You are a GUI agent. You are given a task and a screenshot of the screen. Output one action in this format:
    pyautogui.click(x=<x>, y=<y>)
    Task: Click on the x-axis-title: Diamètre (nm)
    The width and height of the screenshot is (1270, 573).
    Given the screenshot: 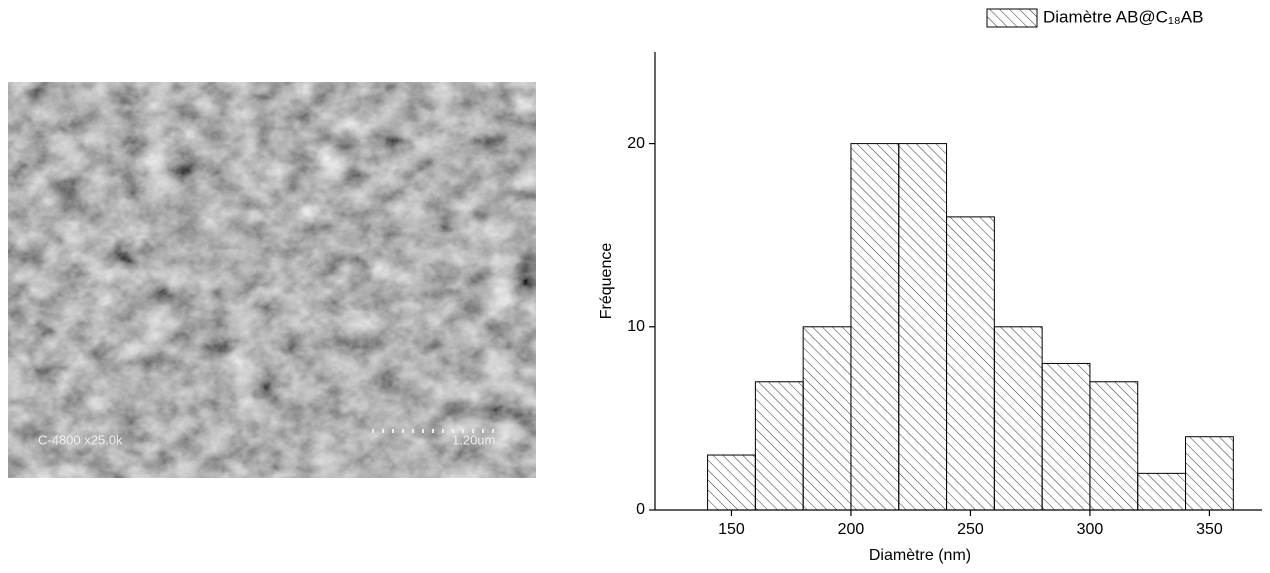 What is the action you would take?
    pyautogui.click(x=920, y=555)
    